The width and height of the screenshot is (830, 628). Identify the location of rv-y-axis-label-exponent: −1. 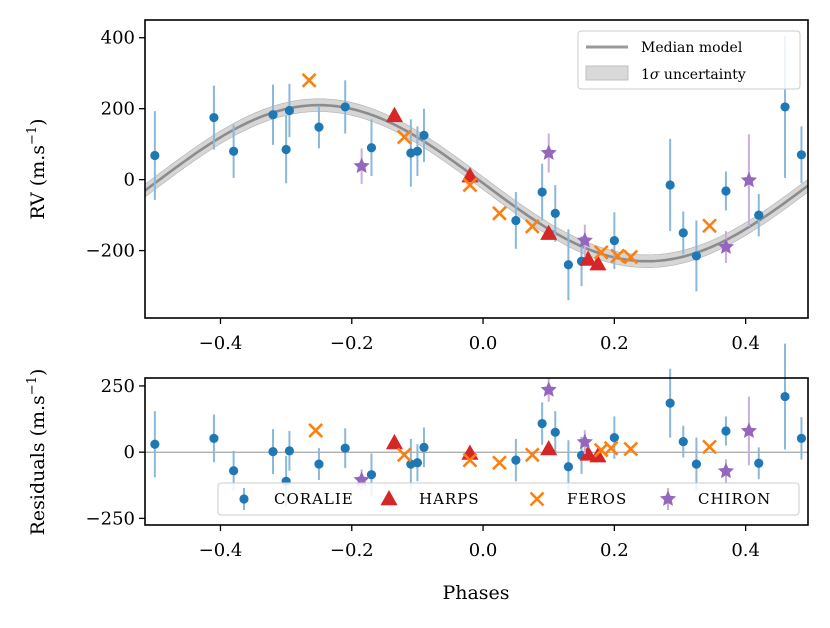
(32, 135).